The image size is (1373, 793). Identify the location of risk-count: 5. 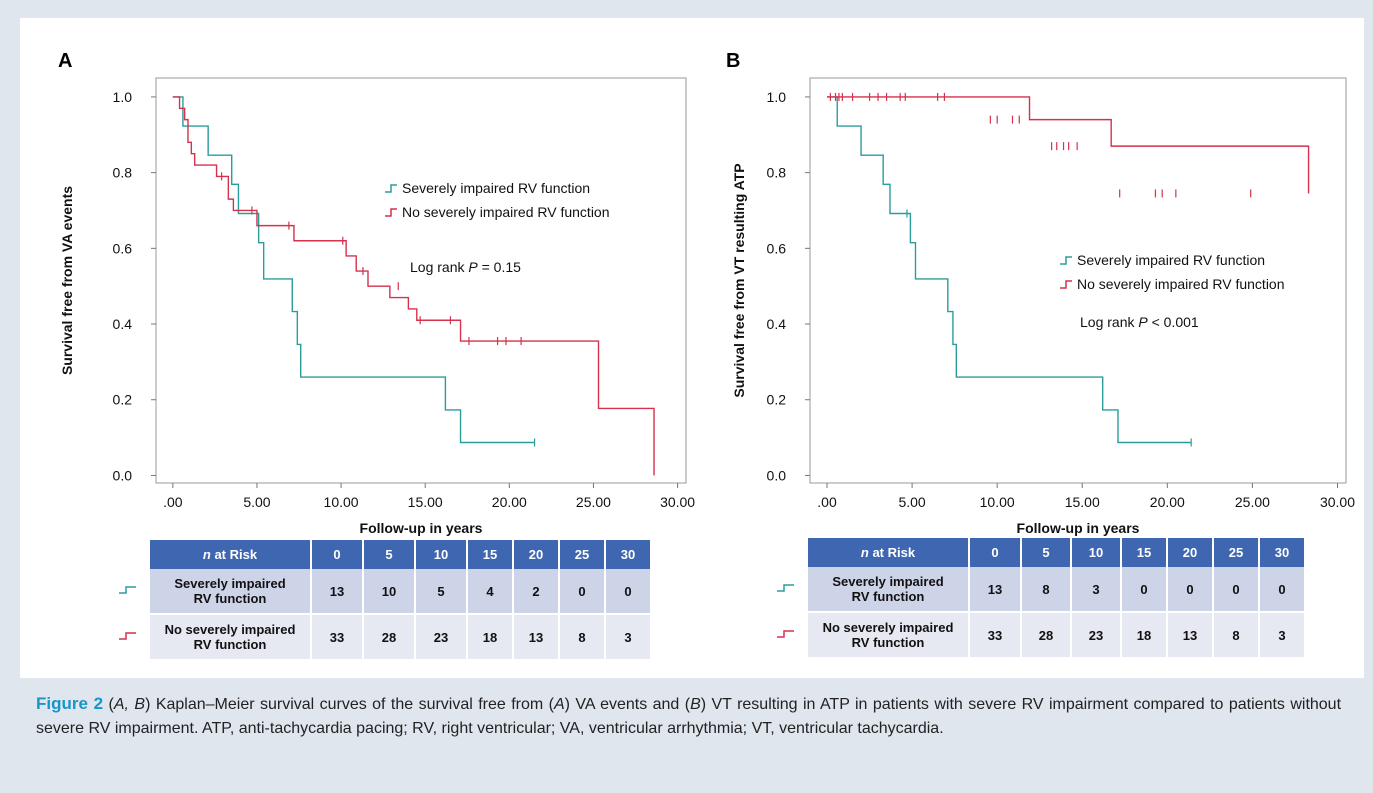
(441, 592).